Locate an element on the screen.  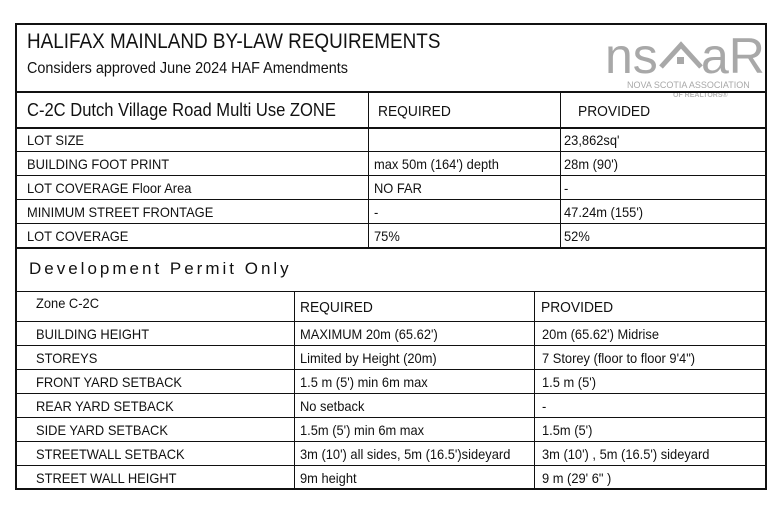
table-cell-label: STREET WALL HEIGHT is located at coordinates (106, 478).